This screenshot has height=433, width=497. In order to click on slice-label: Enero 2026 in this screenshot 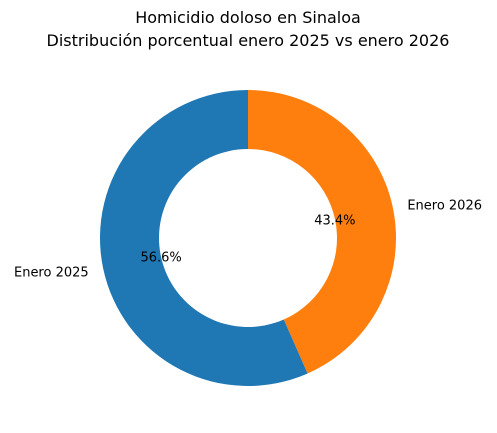, I will do `click(444, 205)`.